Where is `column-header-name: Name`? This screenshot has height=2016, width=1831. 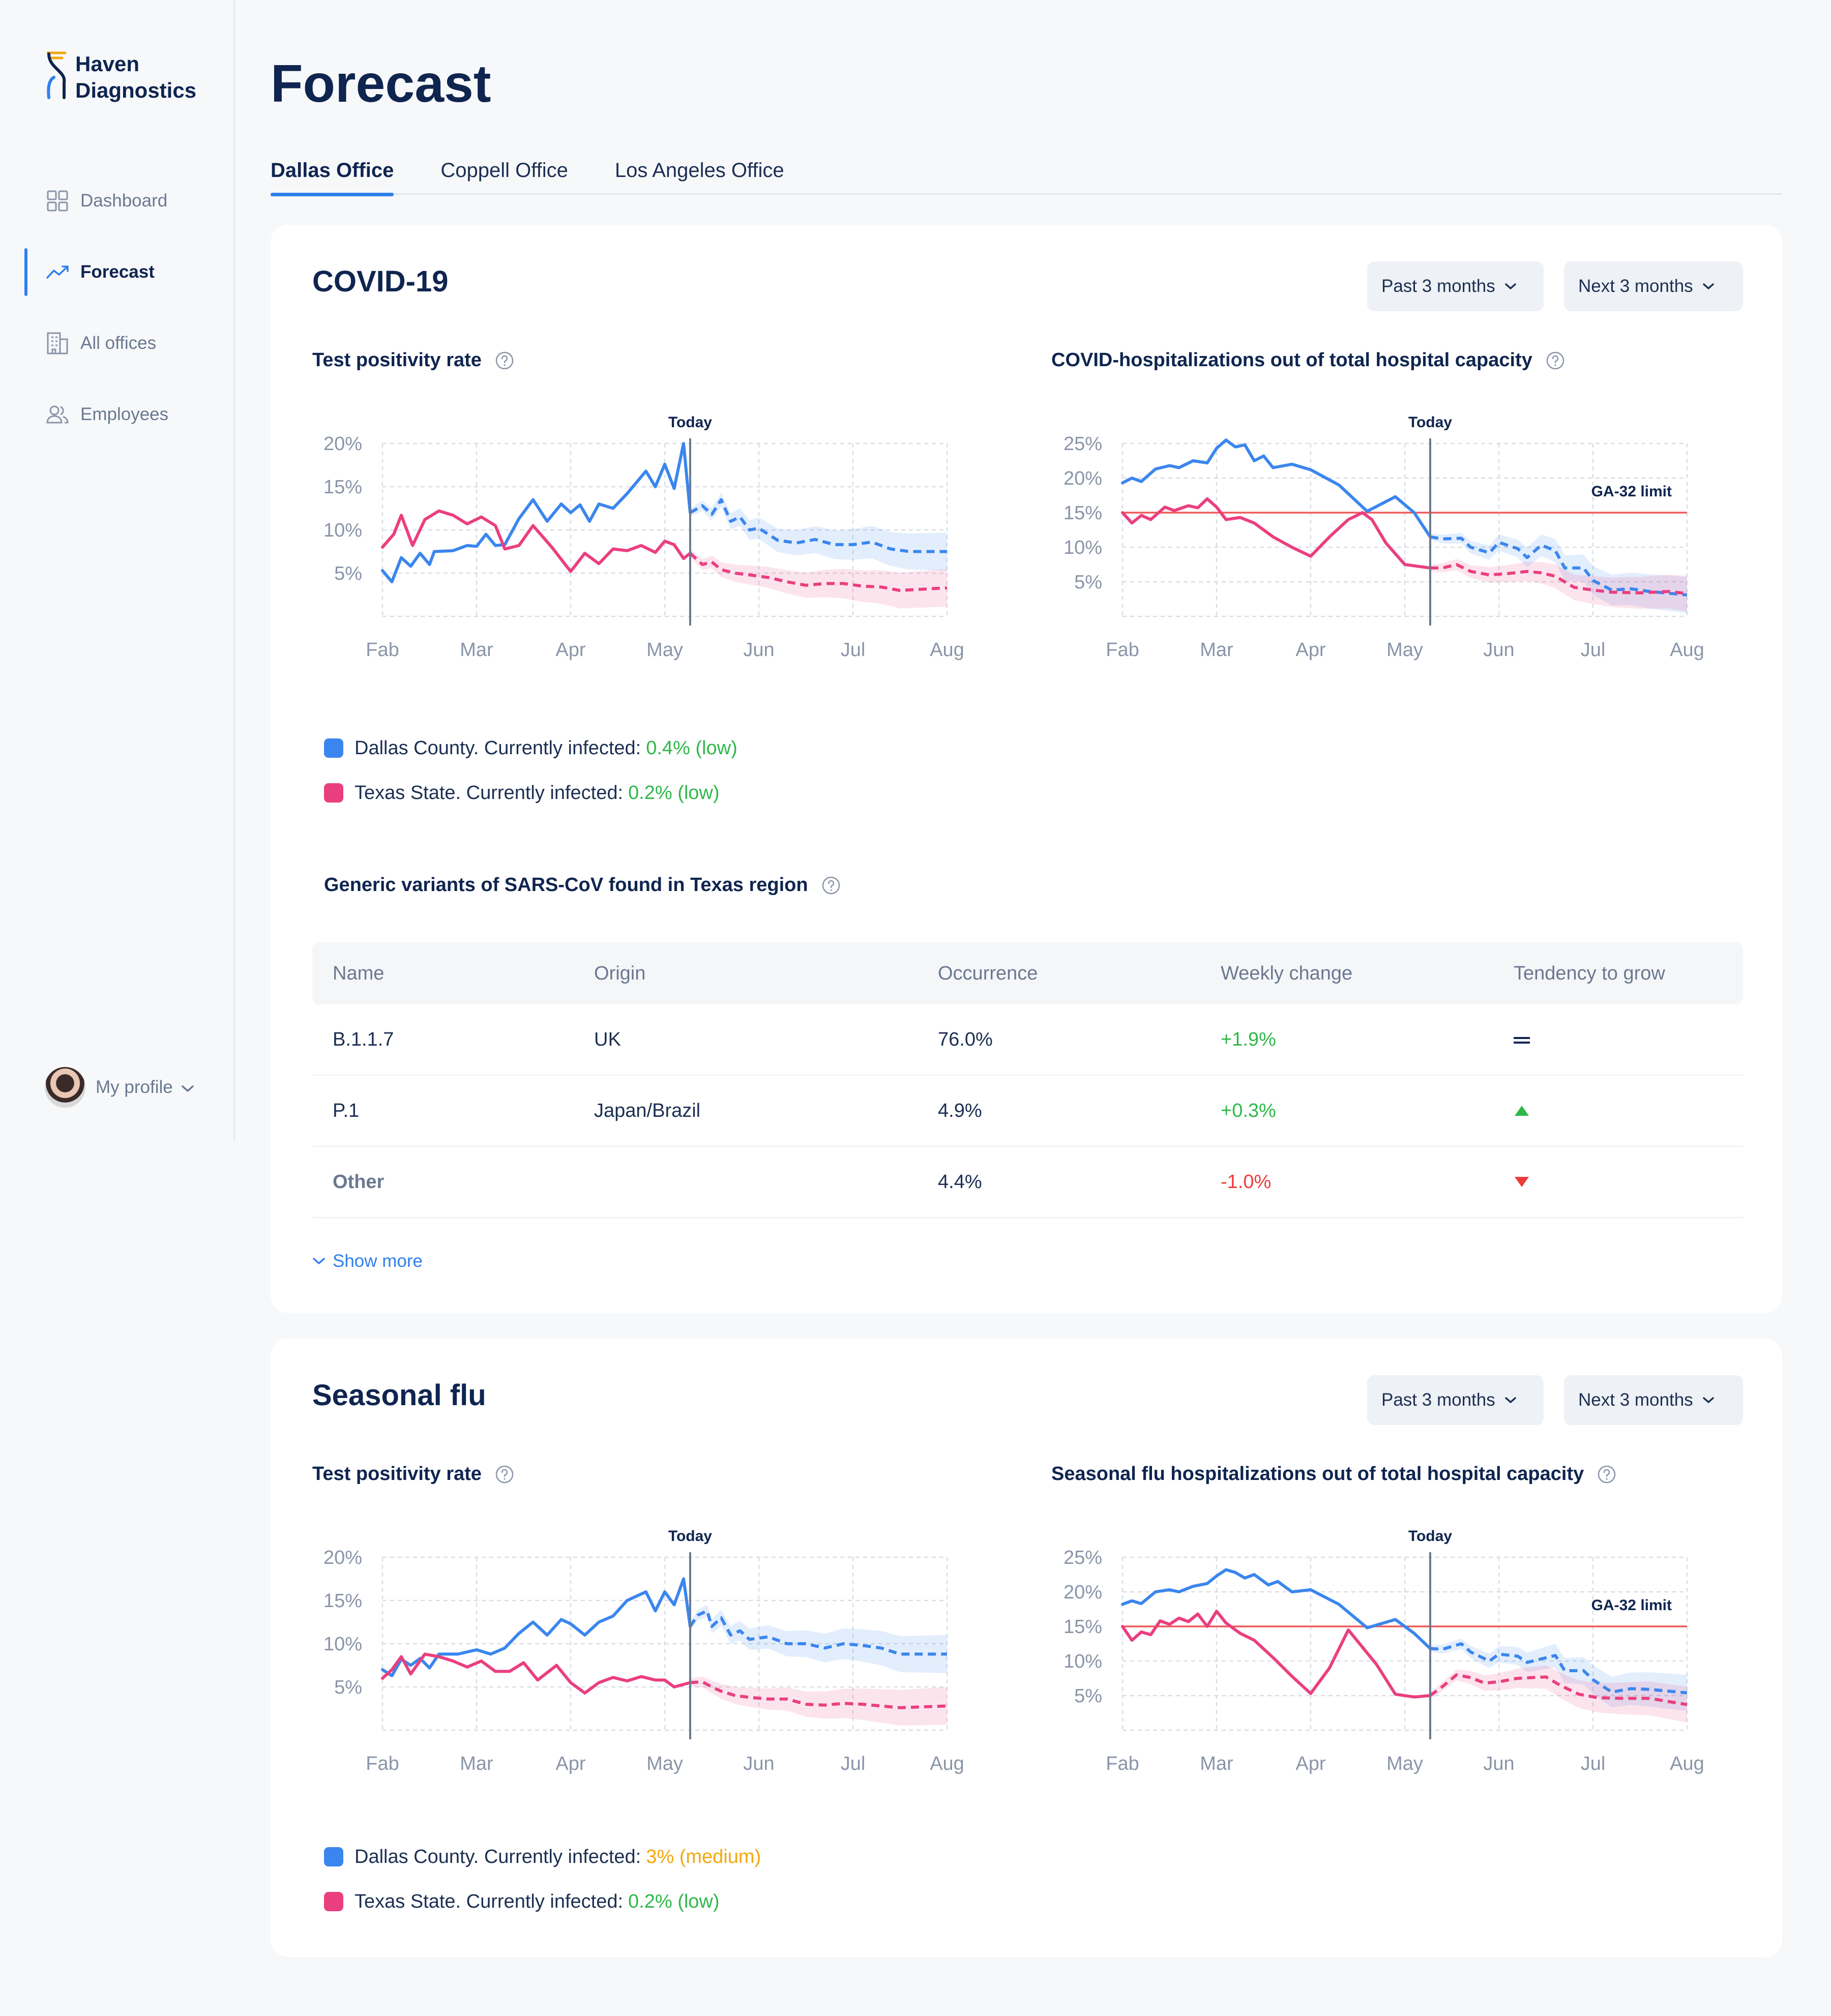 column-header-name: Name is located at coordinates (359, 973).